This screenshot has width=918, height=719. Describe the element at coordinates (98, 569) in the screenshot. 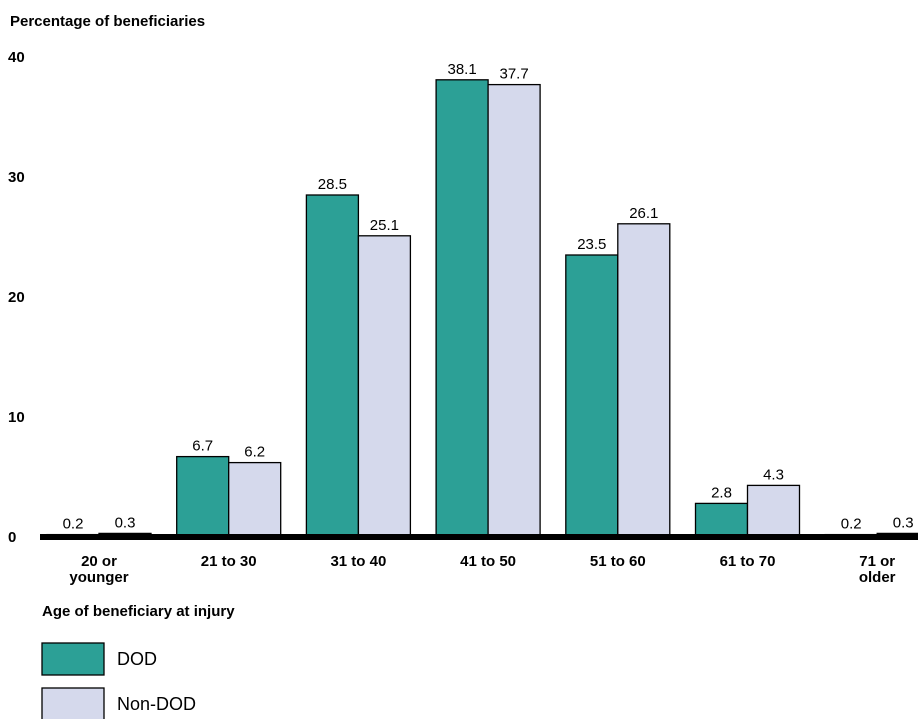

I see `x-tick-label: 20 or younger` at that location.